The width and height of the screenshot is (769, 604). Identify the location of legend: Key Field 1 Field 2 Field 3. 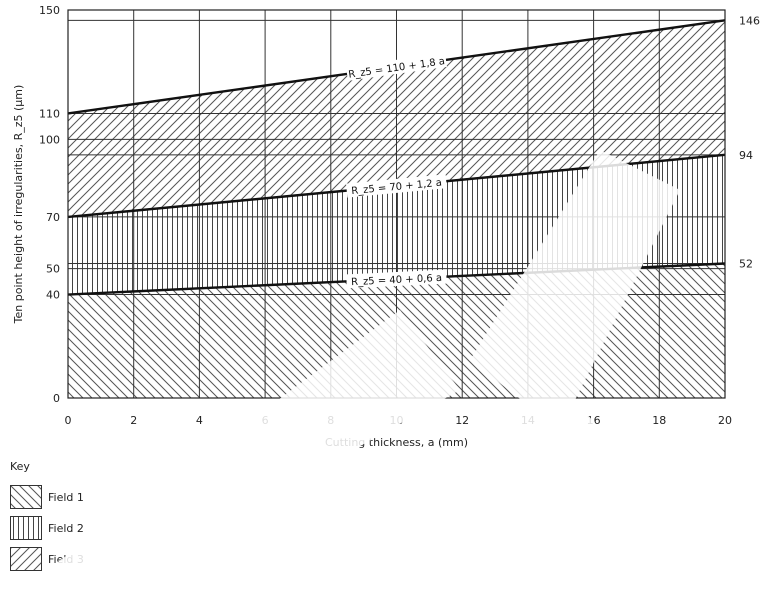
(47, 518).